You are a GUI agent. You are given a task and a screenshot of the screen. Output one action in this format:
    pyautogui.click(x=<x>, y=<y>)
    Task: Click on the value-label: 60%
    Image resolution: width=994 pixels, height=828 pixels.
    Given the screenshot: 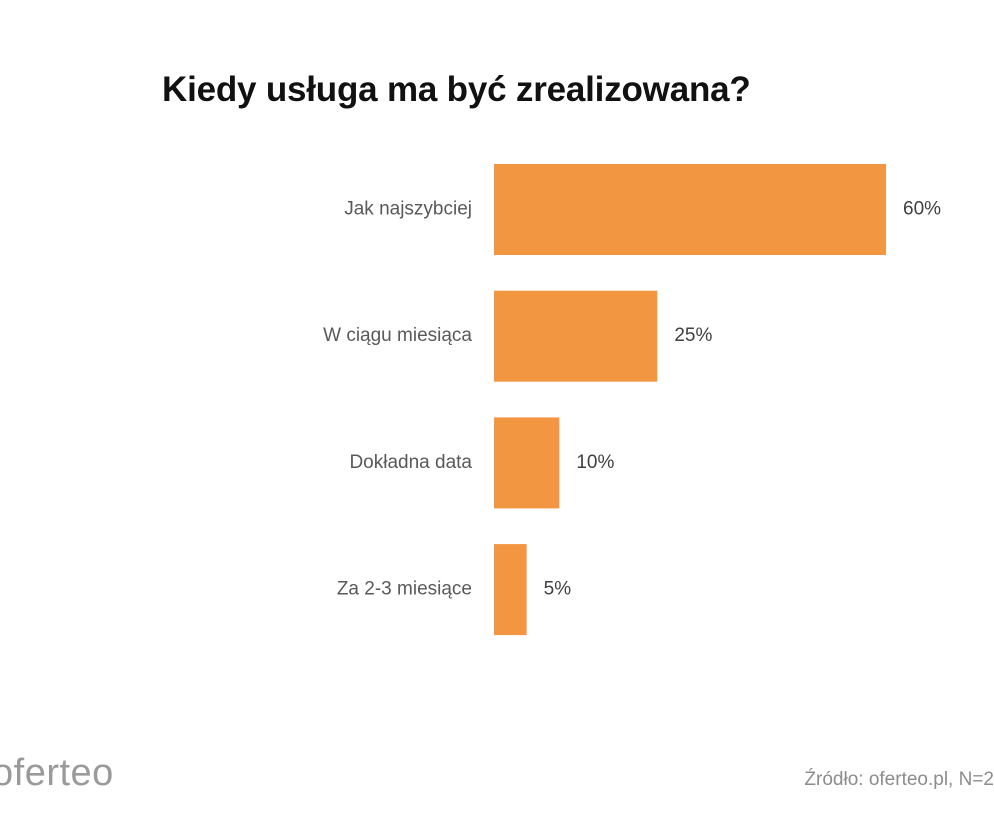 What is the action you would take?
    pyautogui.click(x=922, y=209)
    